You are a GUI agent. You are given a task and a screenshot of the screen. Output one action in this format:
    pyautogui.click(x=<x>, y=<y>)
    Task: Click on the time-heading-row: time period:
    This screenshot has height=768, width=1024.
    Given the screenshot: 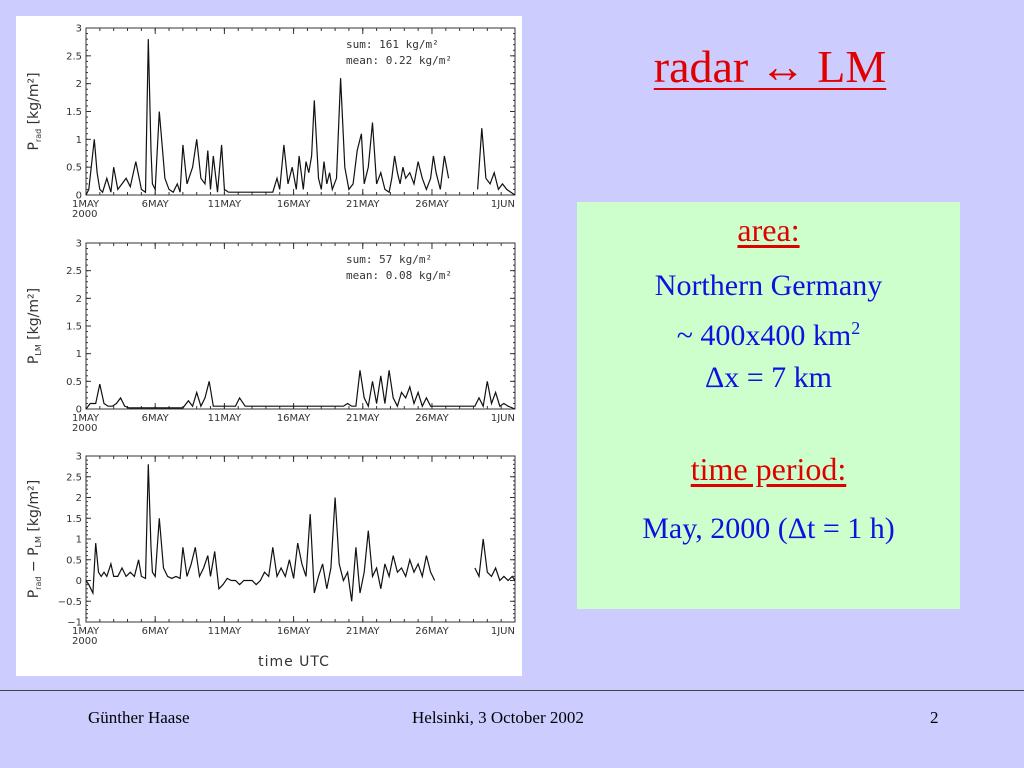 What is the action you would take?
    pyautogui.click(x=768, y=469)
    